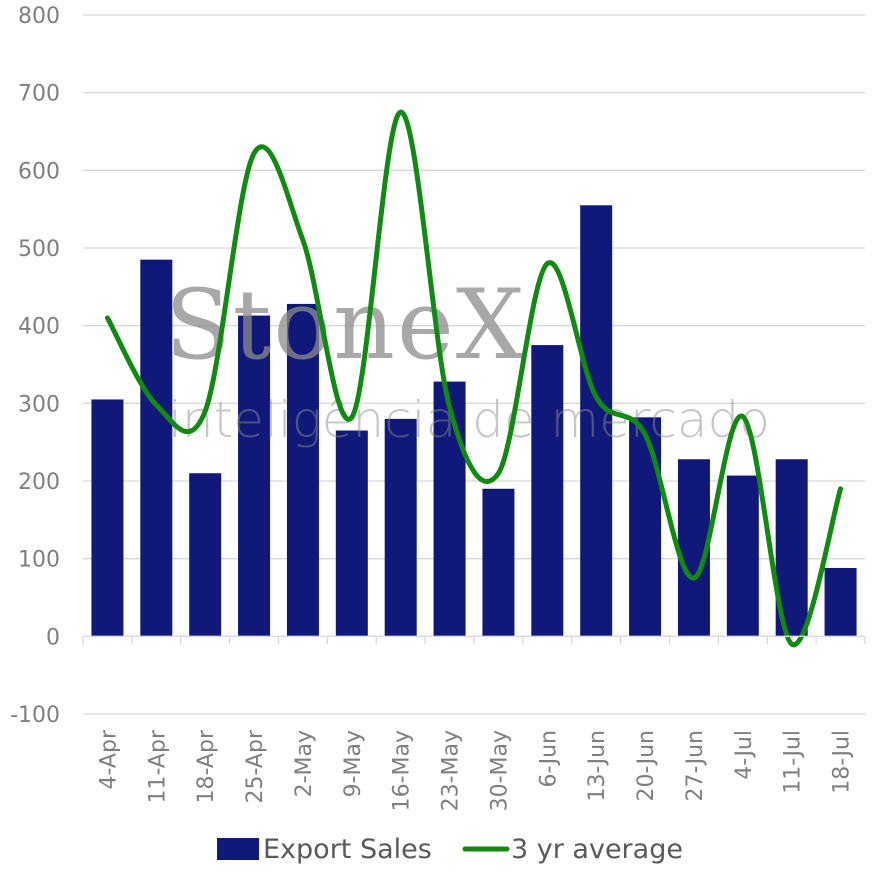  Describe the element at coordinates (347, 849) in the screenshot. I see `legend-label-export-sales: Export Sales` at that location.